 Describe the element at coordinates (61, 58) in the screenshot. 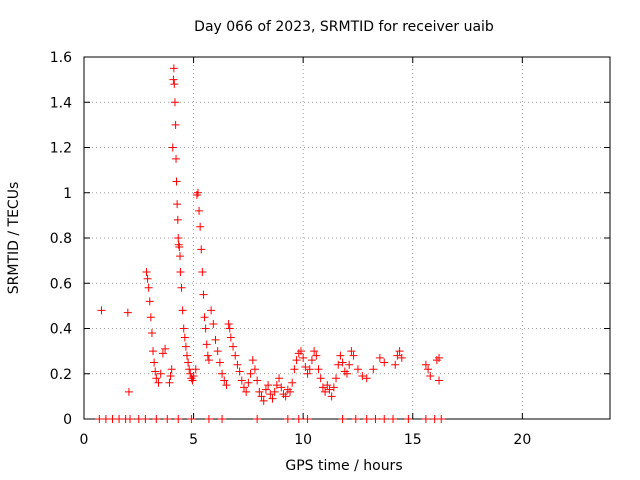

I see `y-tick-label: 1.6` at that location.